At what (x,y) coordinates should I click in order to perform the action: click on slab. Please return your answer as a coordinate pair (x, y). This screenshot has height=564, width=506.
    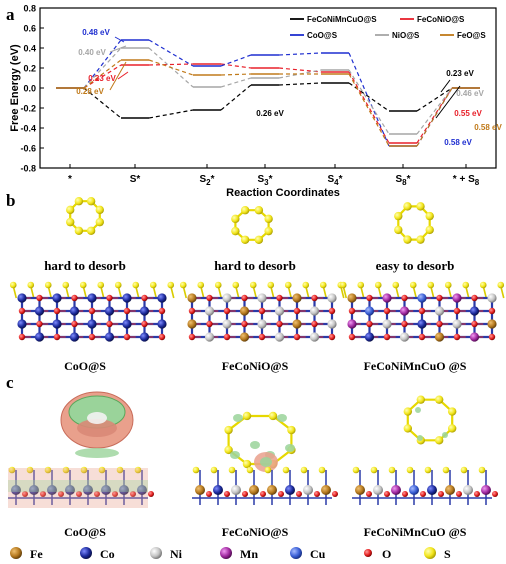
    Looking at the image, I should click on (422, 311).